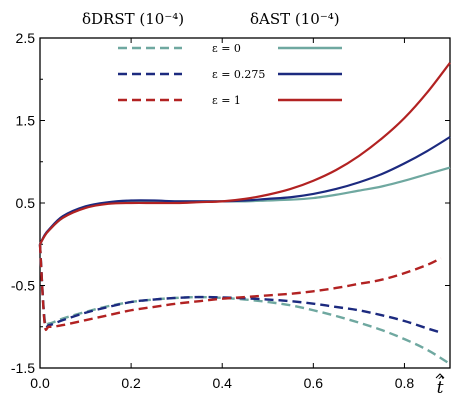 This screenshot has width=457, height=402. Describe the element at coordinates (23, 368) in the screenshot. I see `y-tick-label: -1.5` at that location.